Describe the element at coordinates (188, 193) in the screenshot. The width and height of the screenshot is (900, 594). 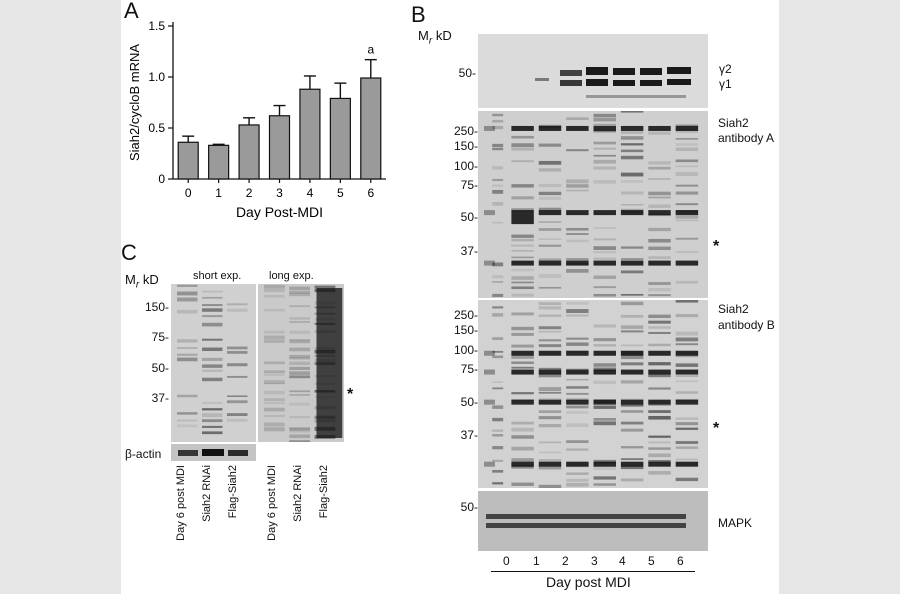
I see `x-tick-label: 0` at that location.